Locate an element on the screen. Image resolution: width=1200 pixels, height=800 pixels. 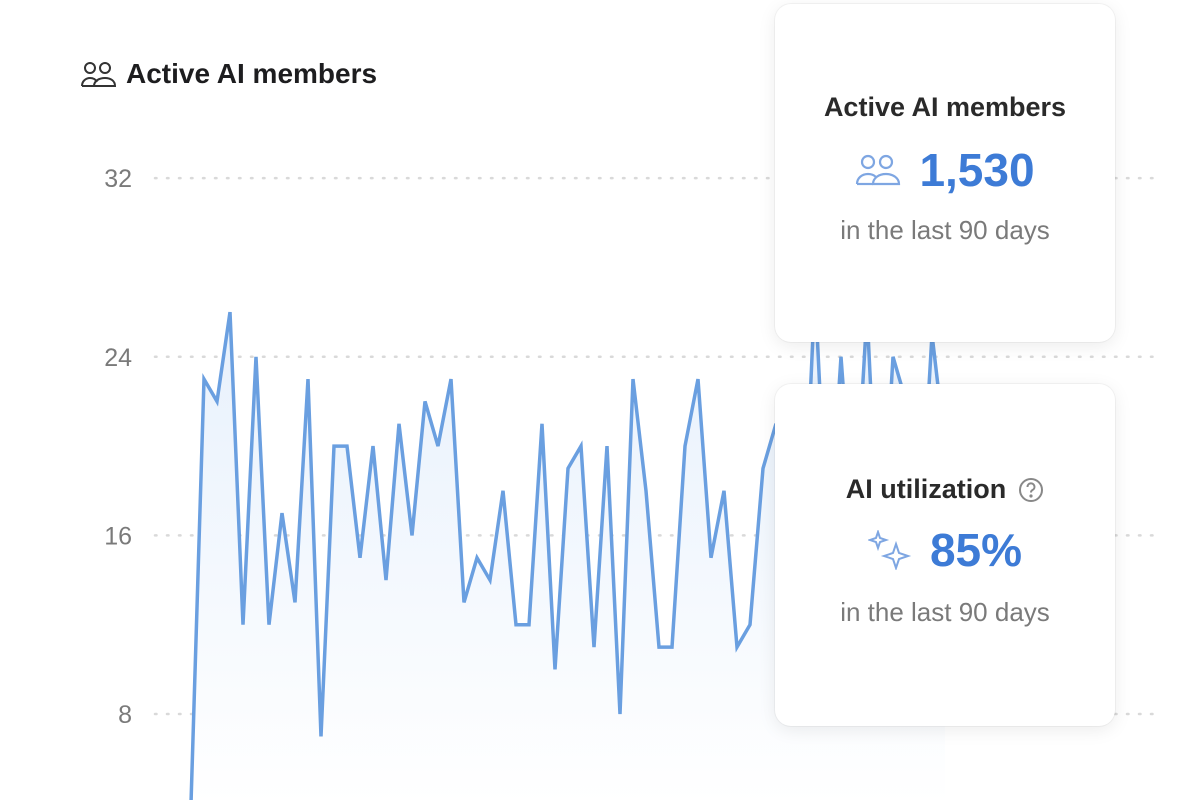
active-members-value: 1,530 is located at coordinates (977, 170).